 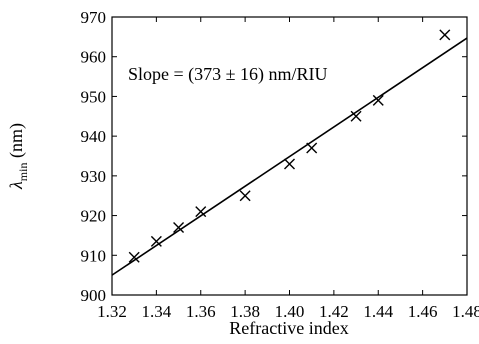 What do you see at coordinates (378, 311) in the screenshot?
I see `x-tick-label: 1.44` at bounding box center [378, 311].